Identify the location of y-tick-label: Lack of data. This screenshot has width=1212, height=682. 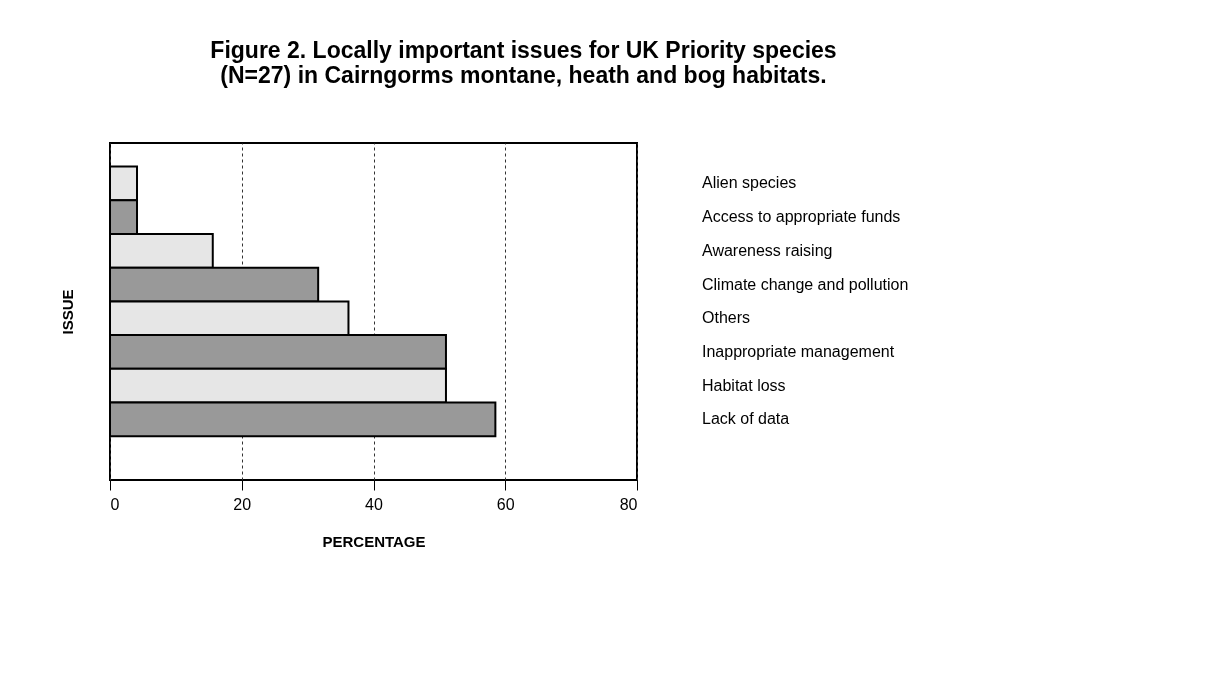
(746, 419).